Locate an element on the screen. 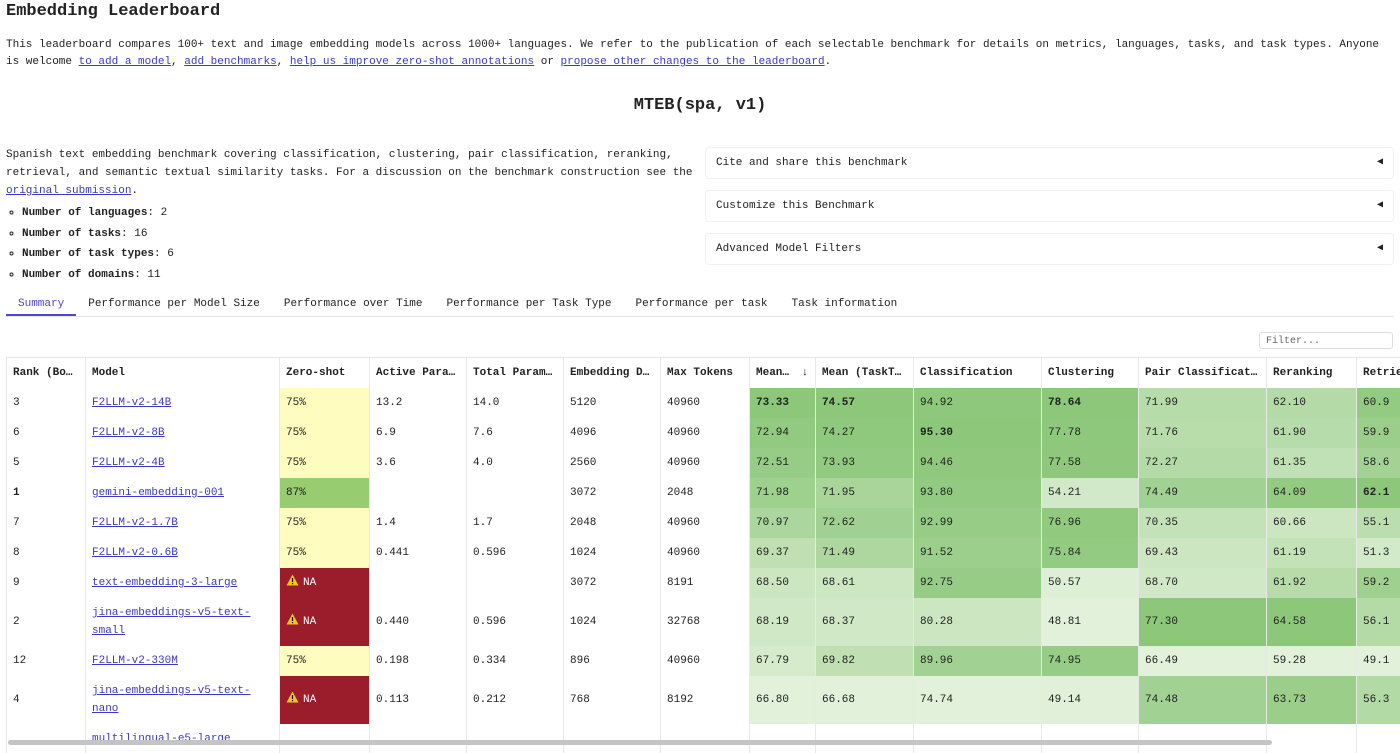 The height and width of the screenshot is (753, 1400). cell-value: 60.66 is located at coordinates (1289, 523).